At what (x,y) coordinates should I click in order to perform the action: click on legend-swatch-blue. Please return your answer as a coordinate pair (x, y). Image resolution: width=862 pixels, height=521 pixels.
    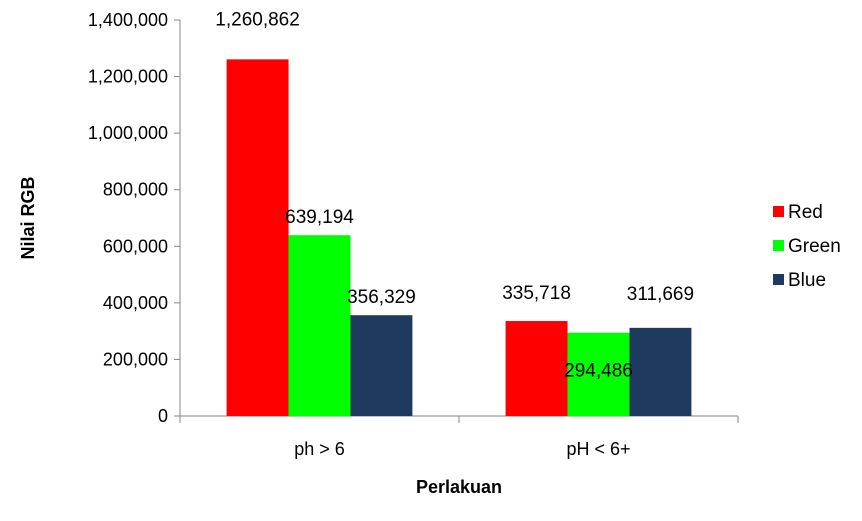
    Looking at the image, I should click on (778, 279).